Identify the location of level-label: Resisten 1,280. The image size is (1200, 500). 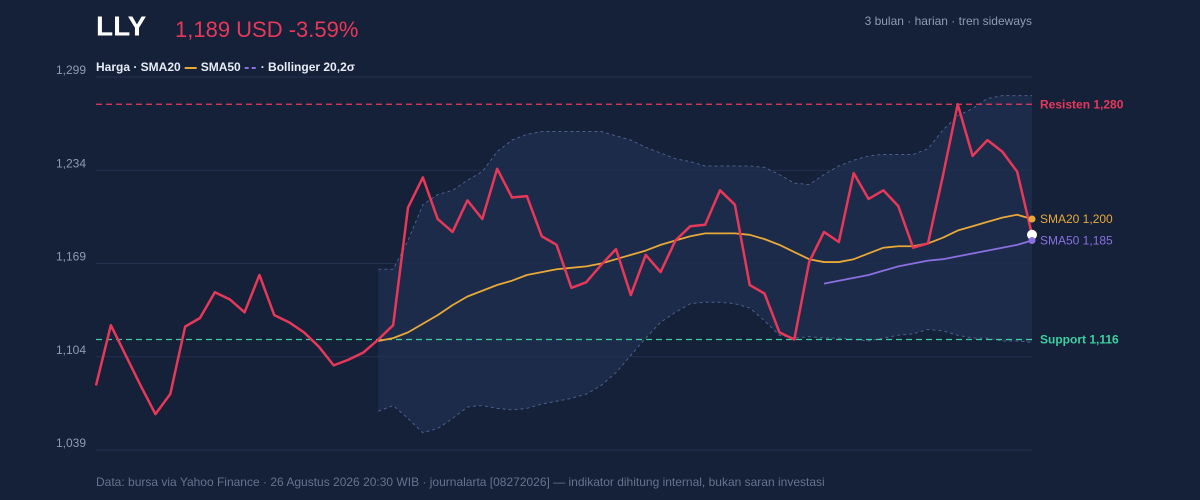
(1082, 104).